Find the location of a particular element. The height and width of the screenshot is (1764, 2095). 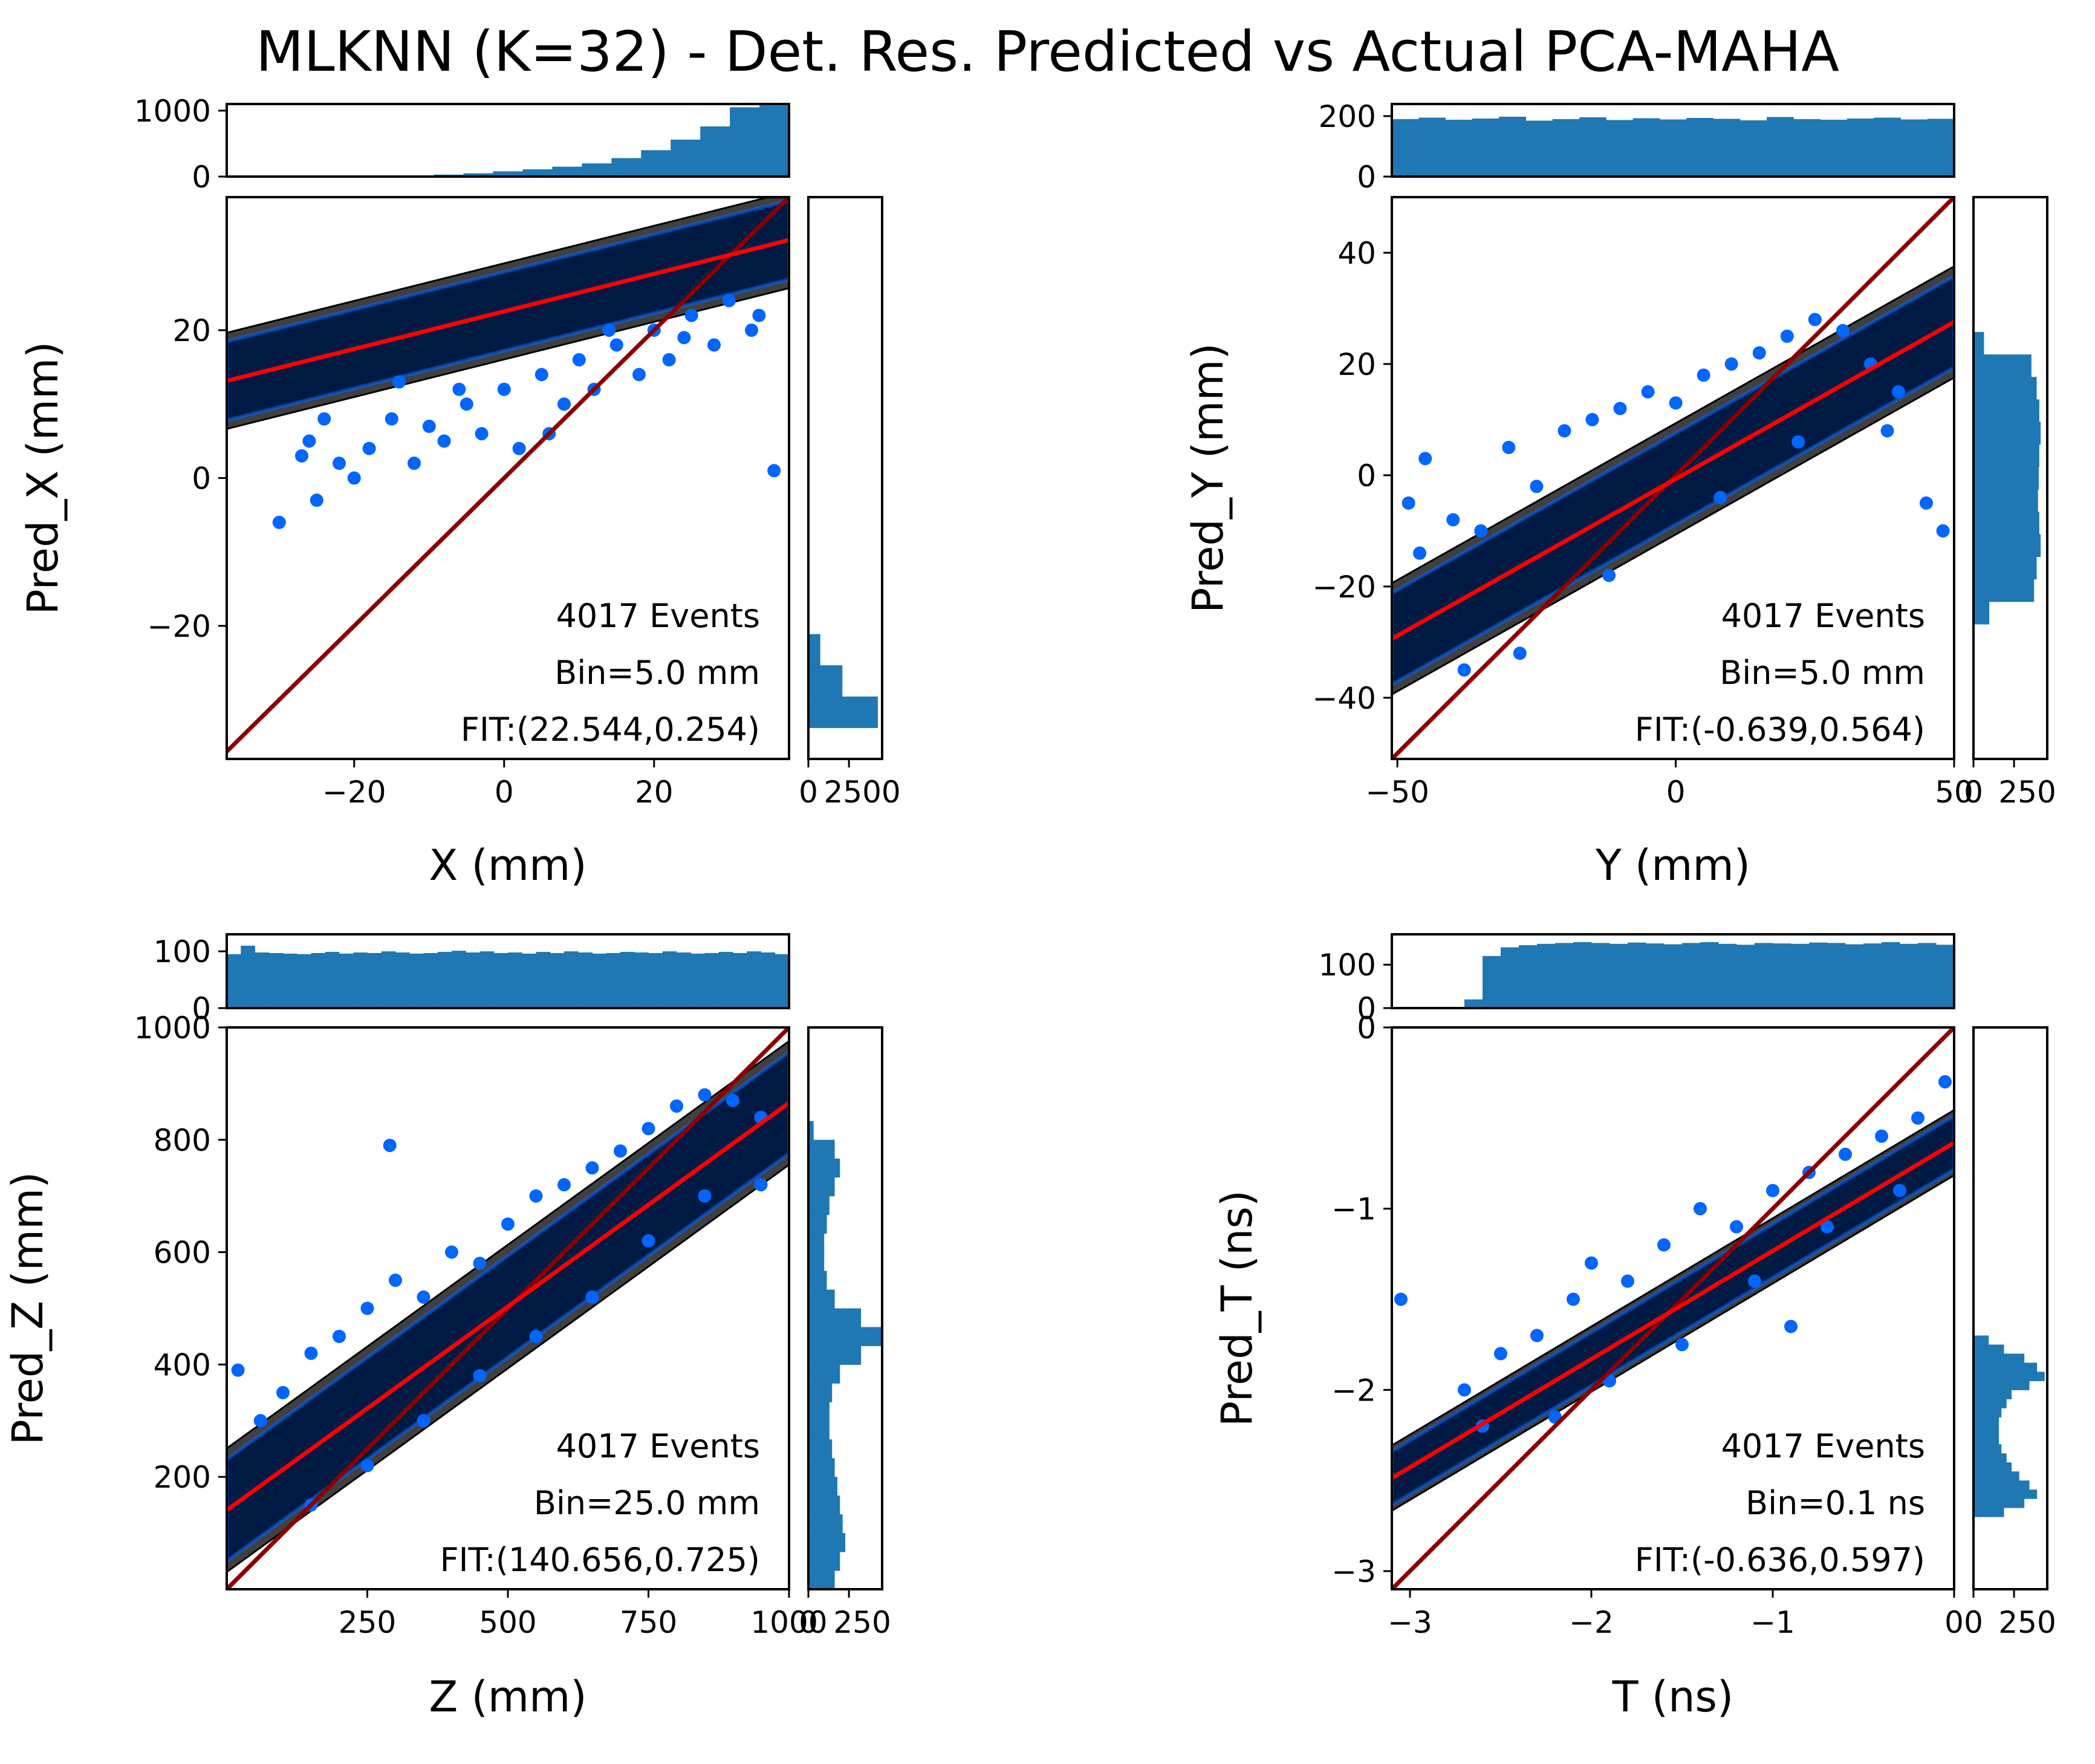

top-histogram-frame is located at coordinates (1673, 971).